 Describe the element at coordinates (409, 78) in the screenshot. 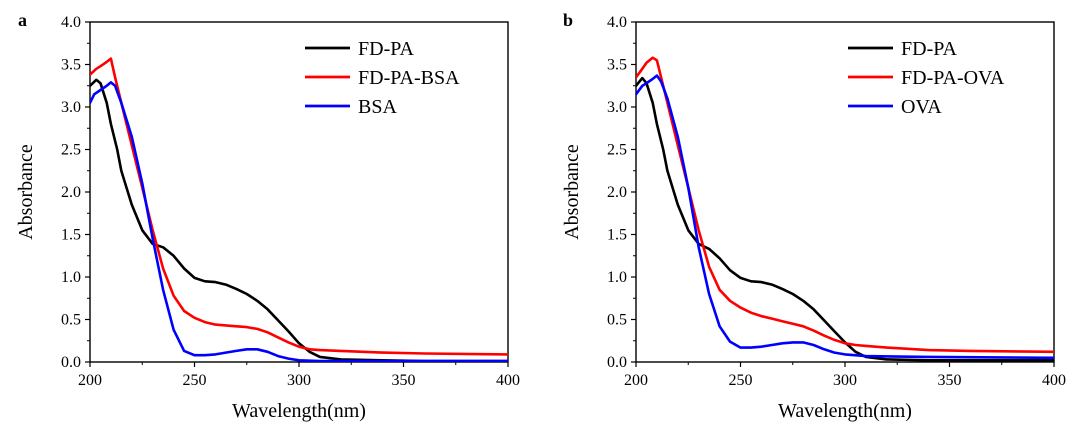

I see `legend-label: FD-PA-BSA` at that location.